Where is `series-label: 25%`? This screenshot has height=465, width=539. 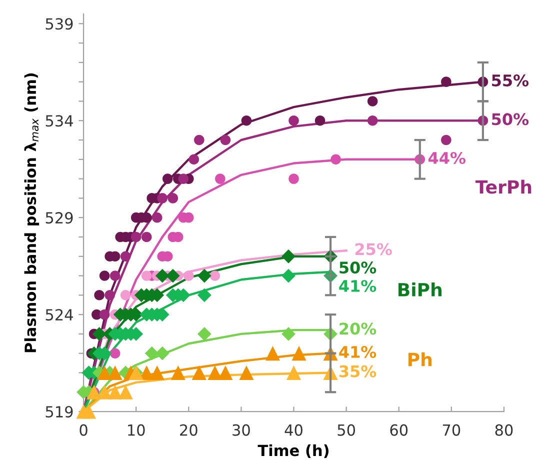
series-label: 25% is located at coordinates (373, 249).